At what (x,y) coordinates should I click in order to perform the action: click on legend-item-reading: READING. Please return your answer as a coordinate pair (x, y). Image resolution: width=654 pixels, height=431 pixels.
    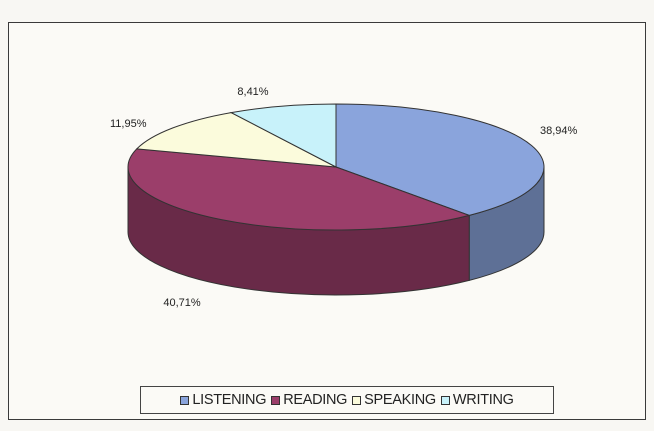
    Looking at the image, I should click on (309, 400).